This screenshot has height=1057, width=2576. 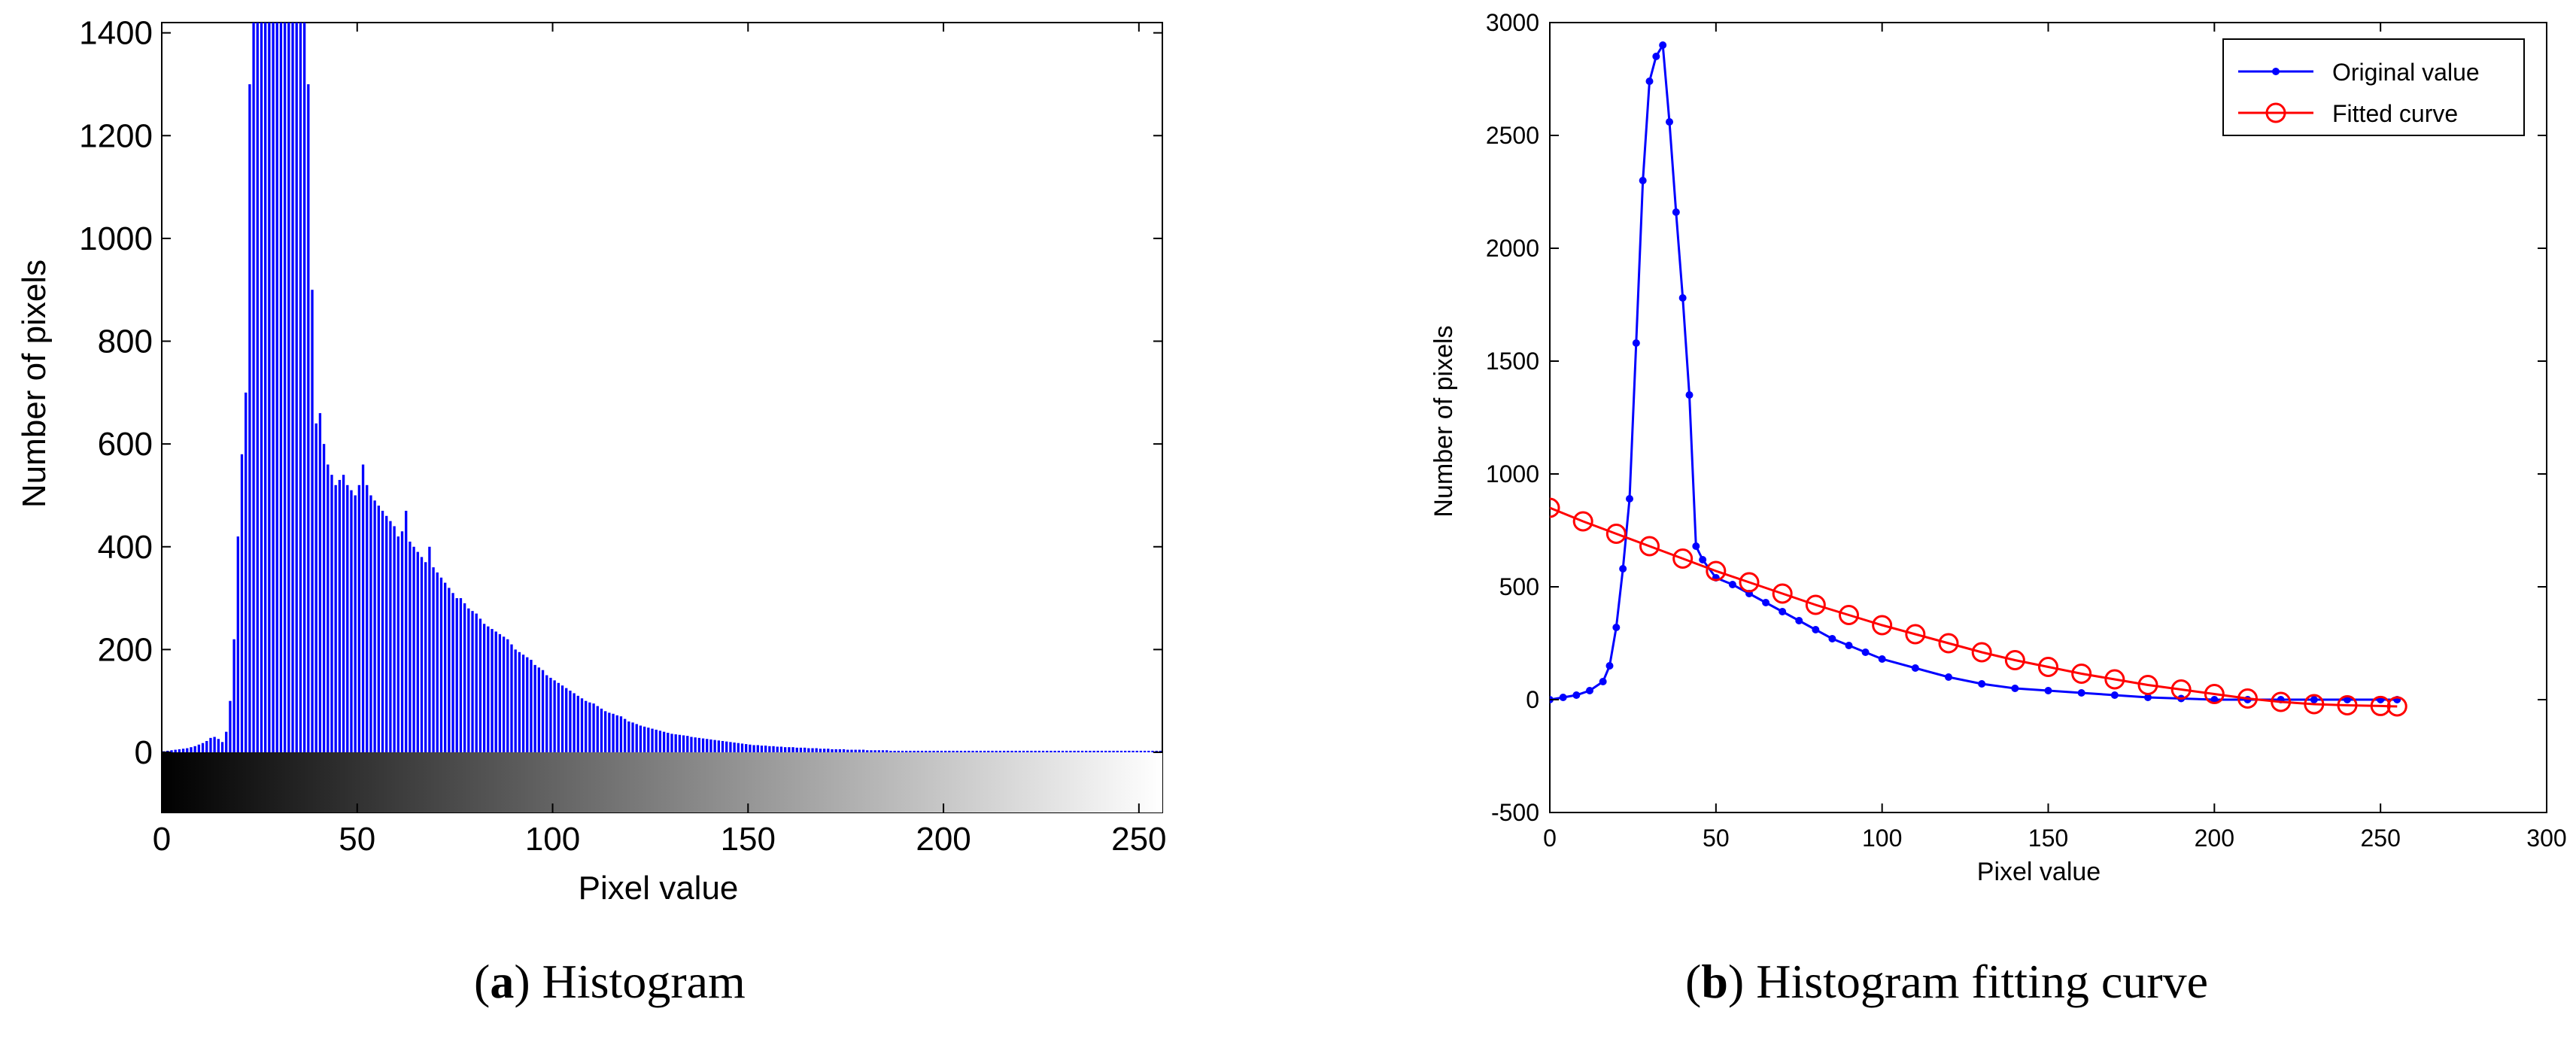 I want to click on y-tick-label: 2500, so click(x=1512, y=135).